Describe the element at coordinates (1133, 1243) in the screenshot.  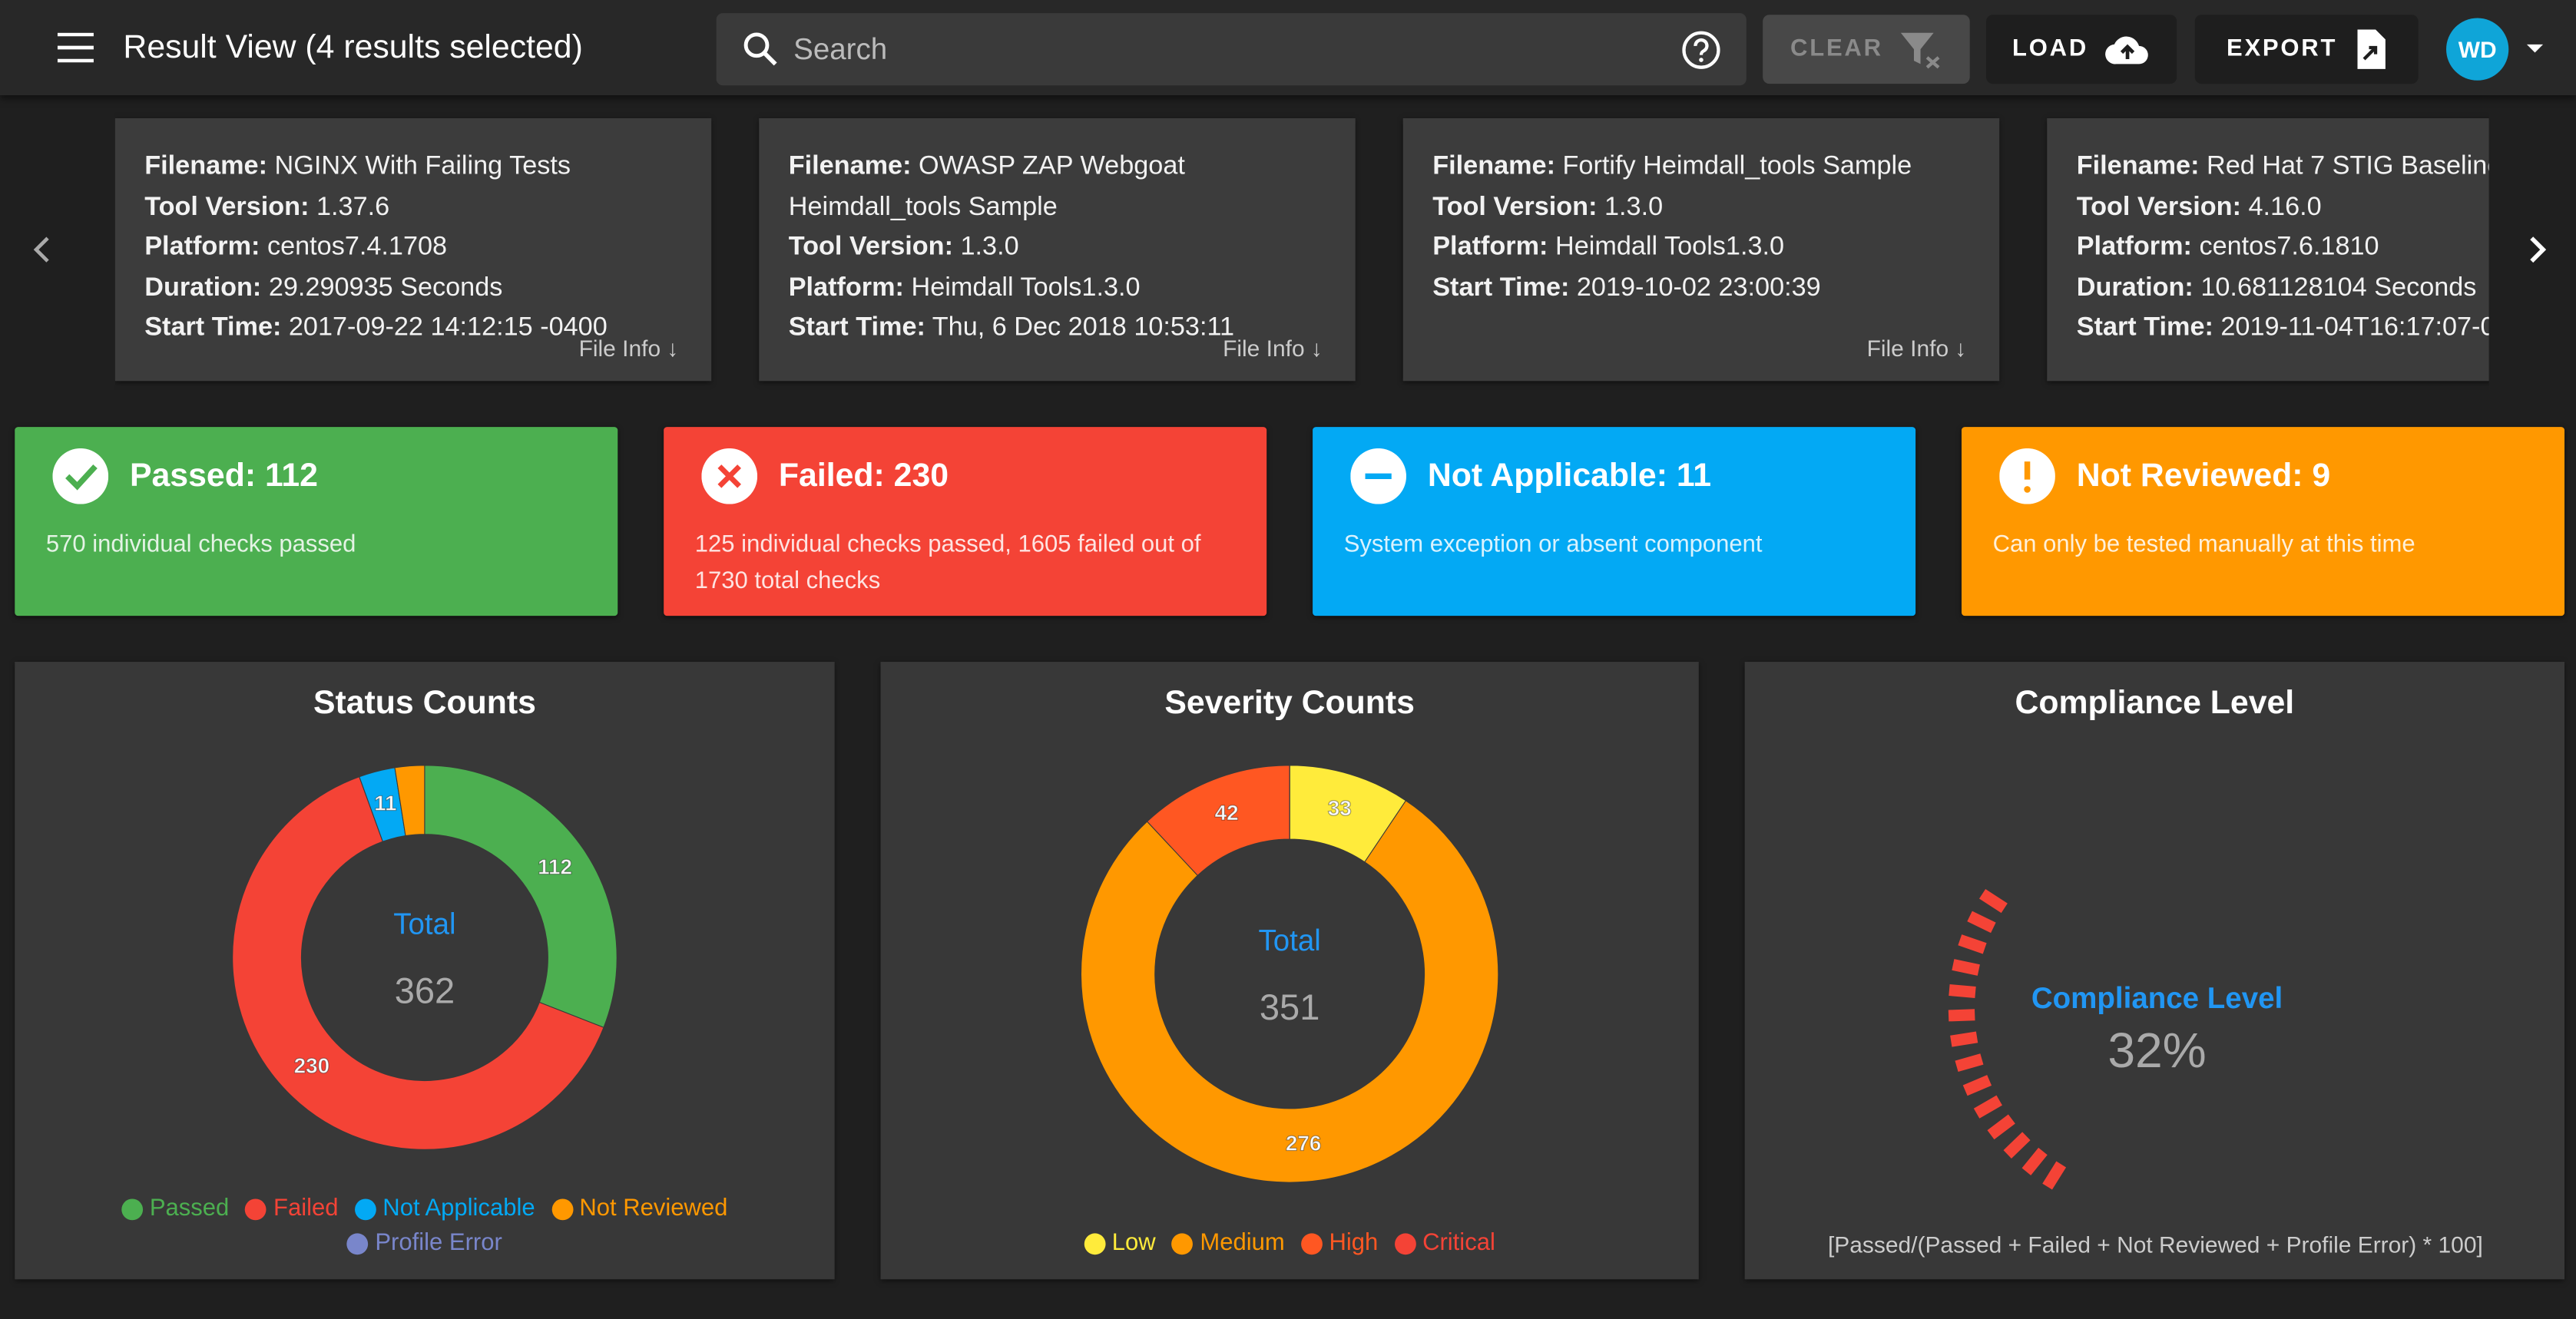
I see `legend-label: Low` at that location.